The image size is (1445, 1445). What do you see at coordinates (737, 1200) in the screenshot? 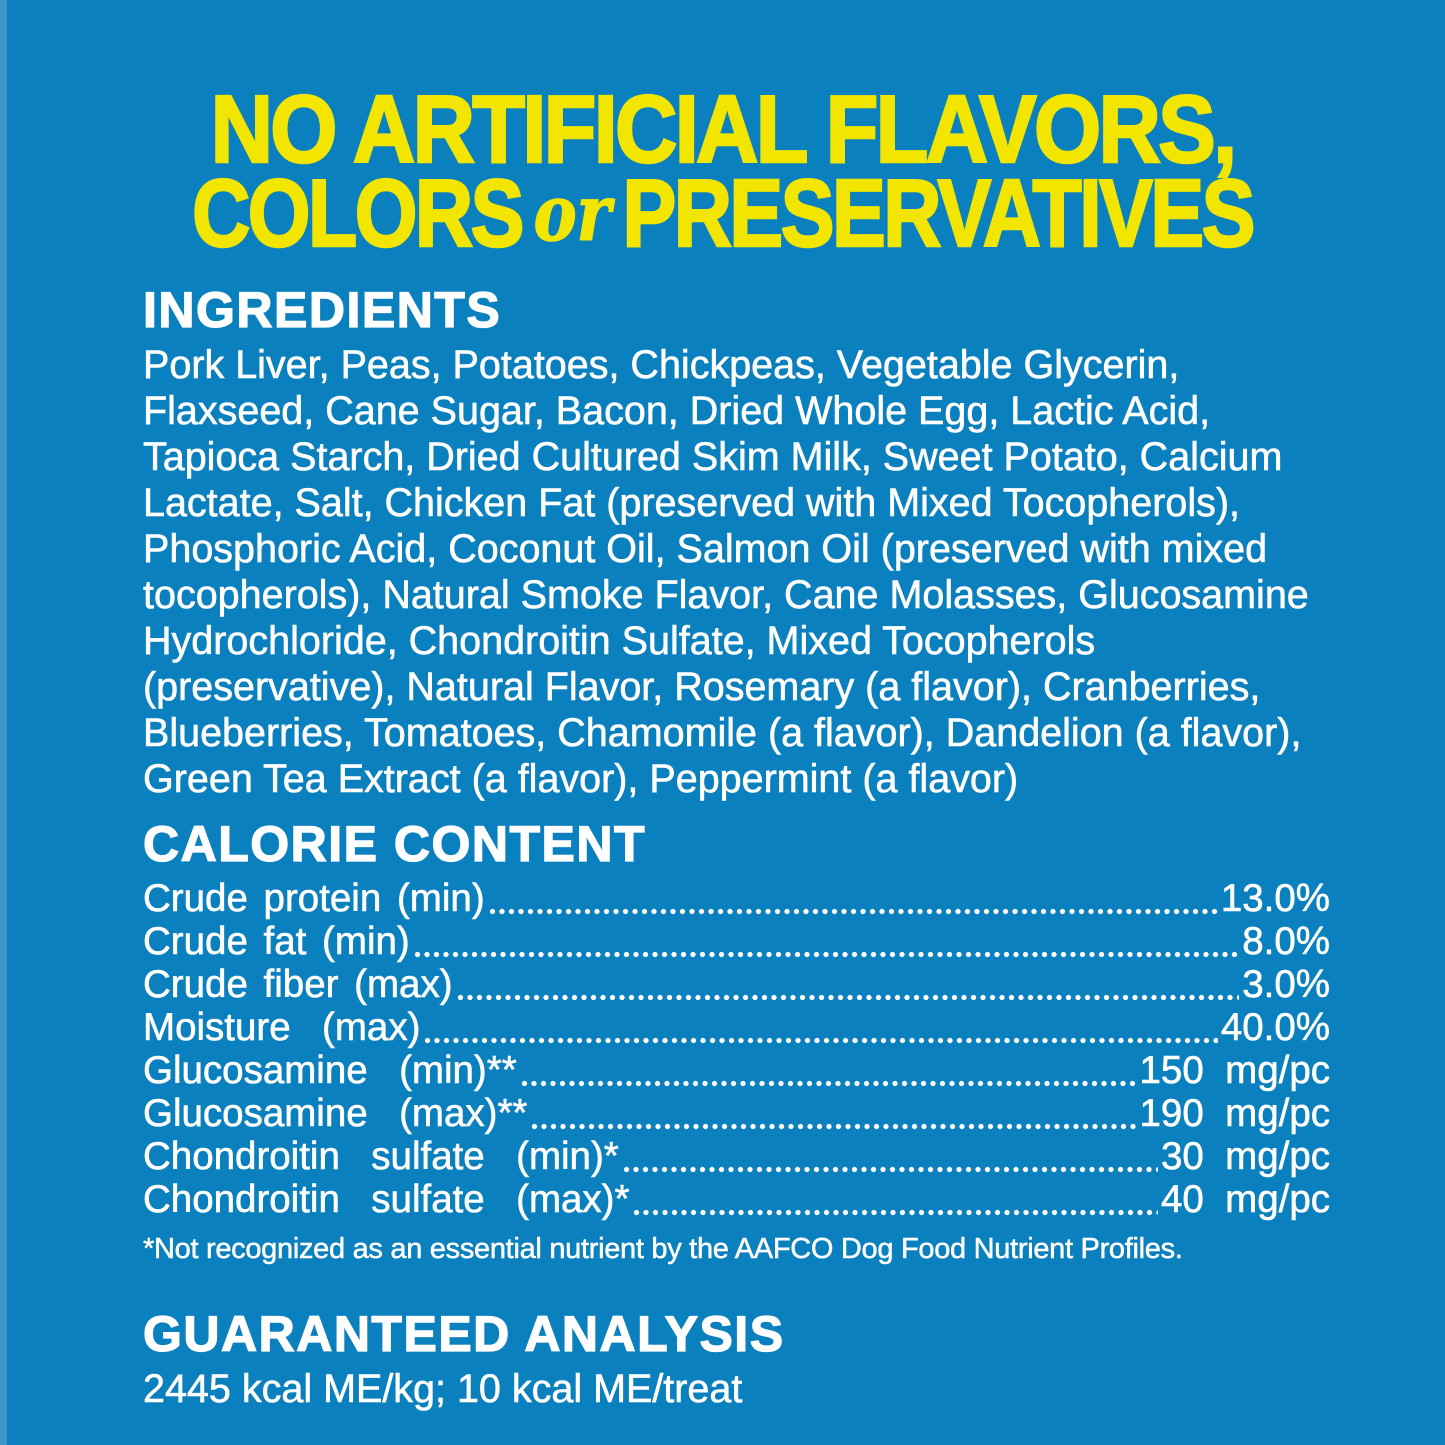
I see `table-row-chondroitin-max: Chondroitin sulfate (max)* 40 mg/pc` at bounding box center [737, 1200].